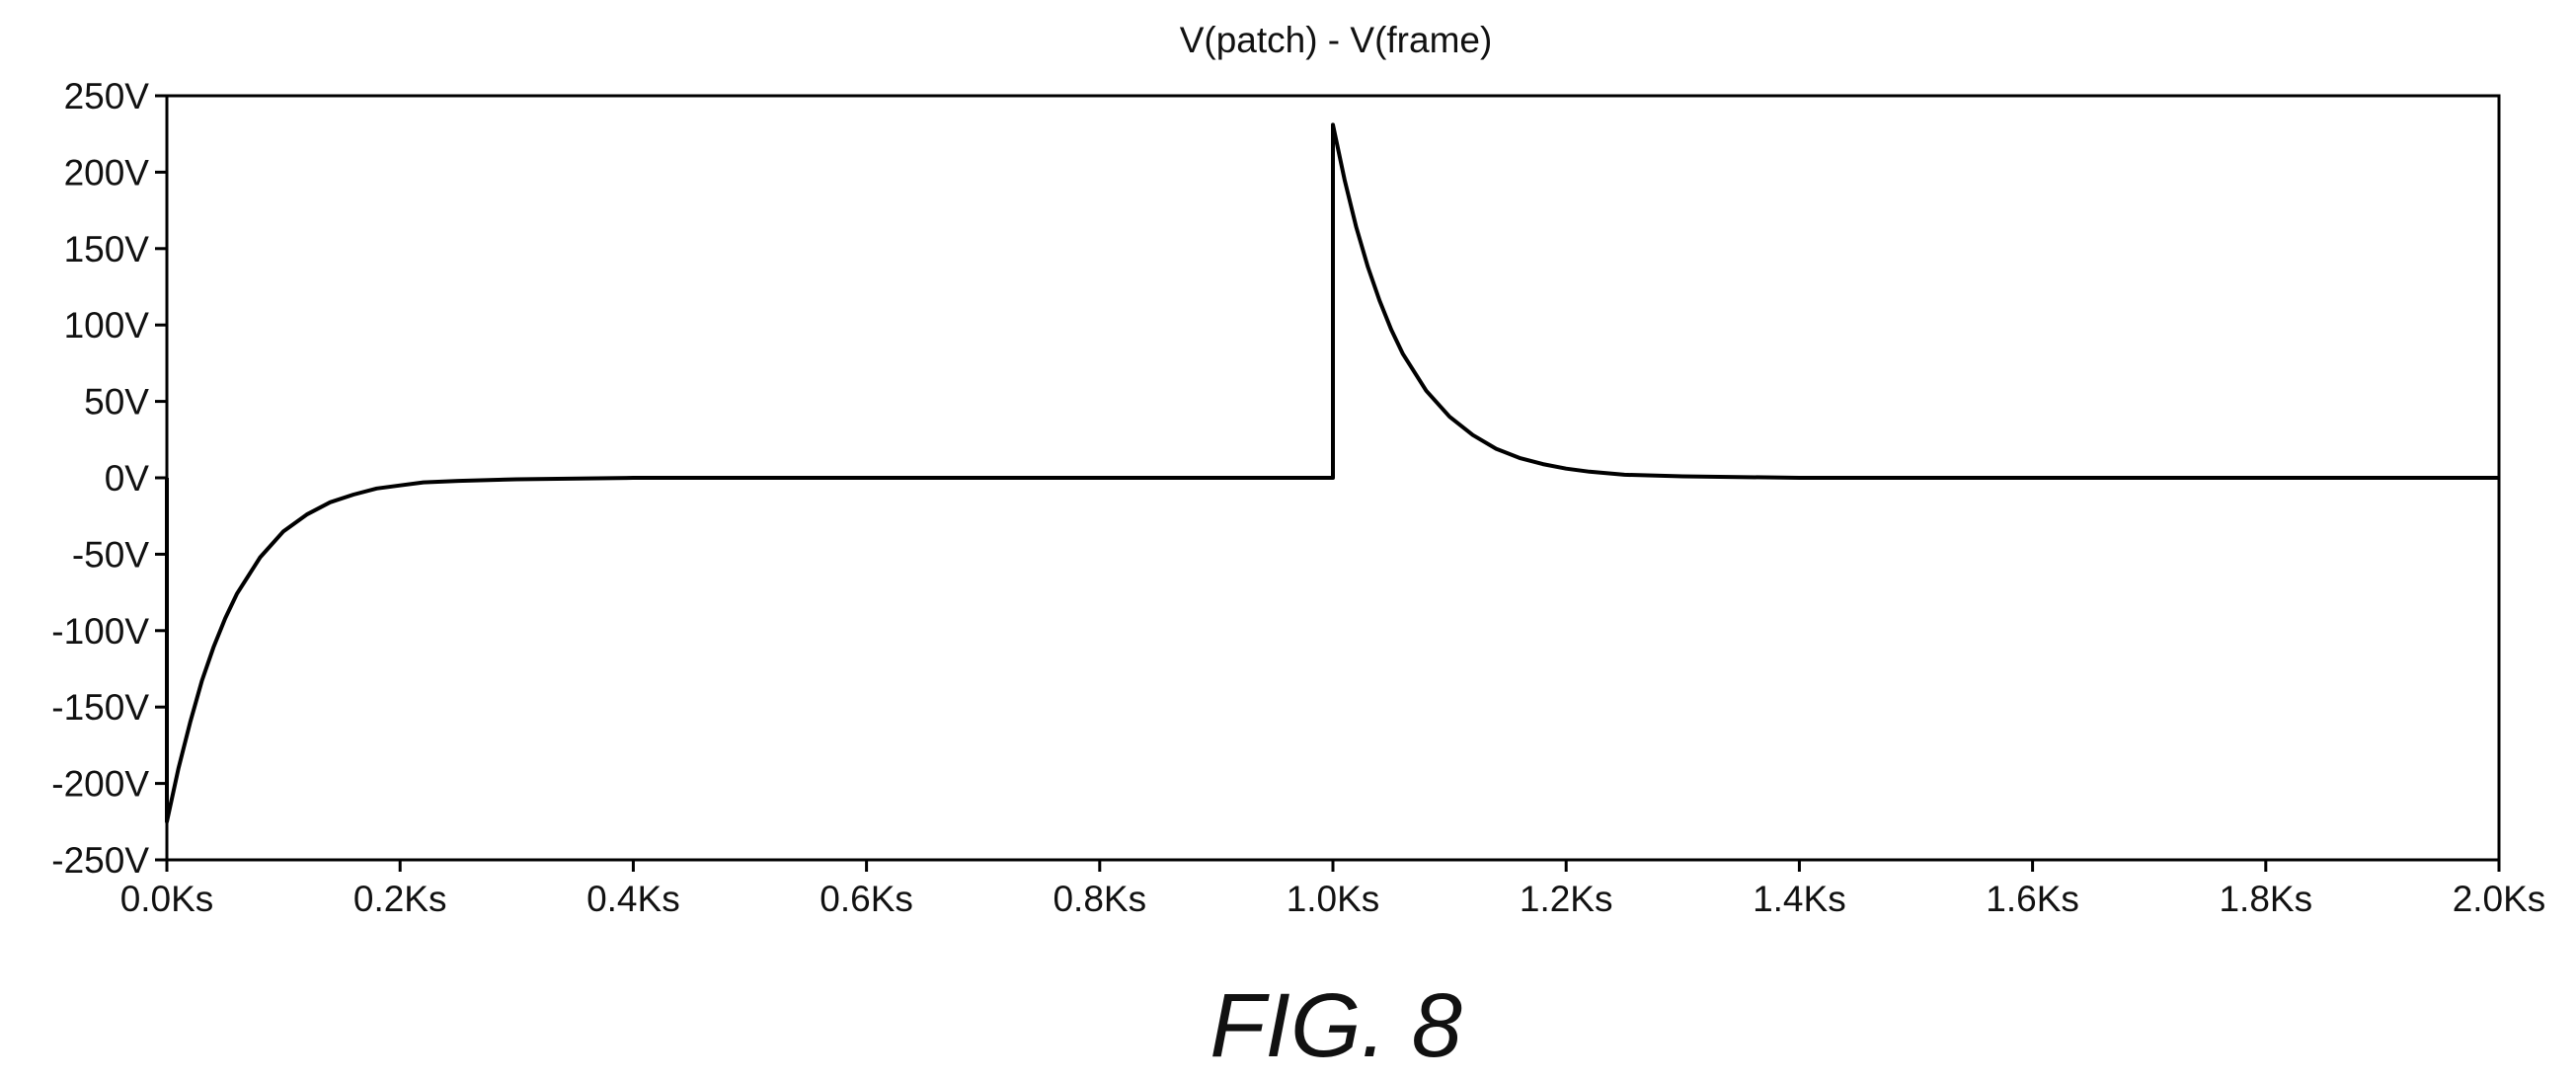  Describe the element at coordinates (1336, 1025) in the screenshot. I see `figure-caption: FIG. 8` at that location.